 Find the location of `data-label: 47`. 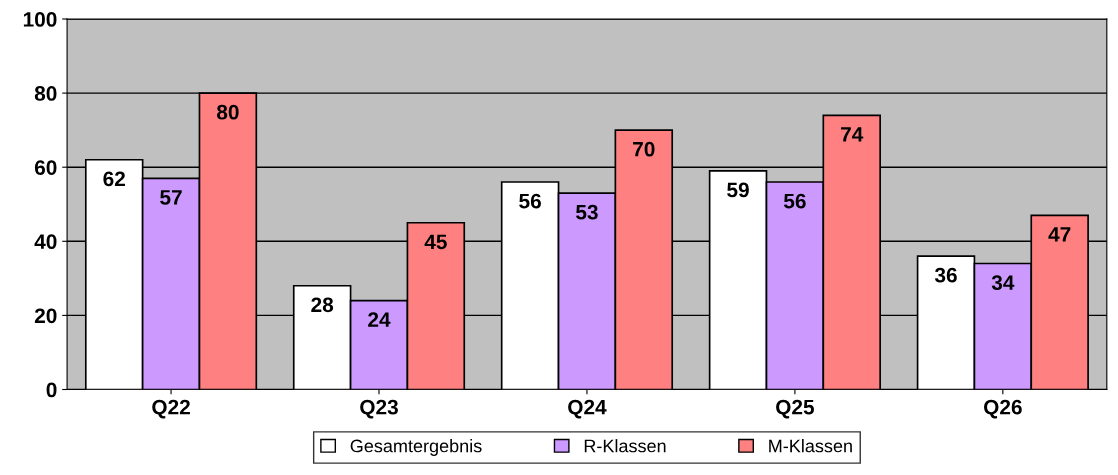

data-label: 47 is located at coordinates (1059, 234).